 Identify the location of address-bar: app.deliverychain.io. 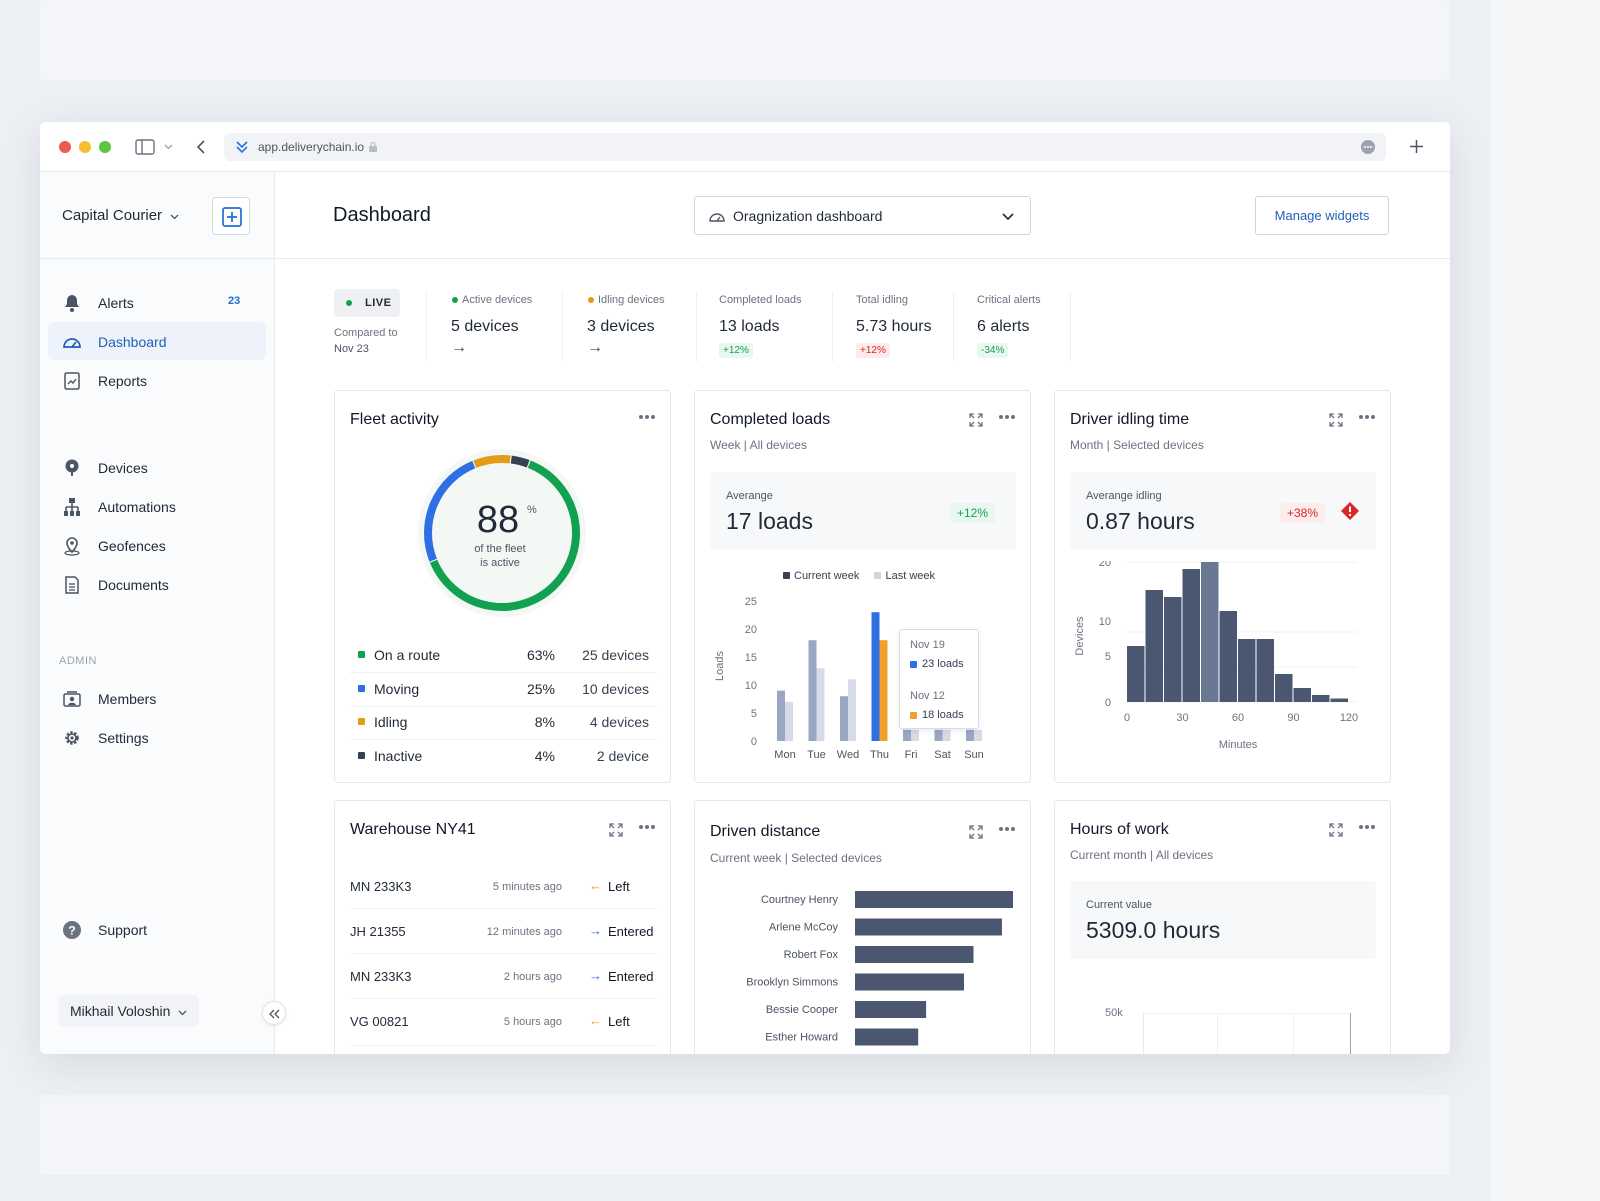
(805, 147).